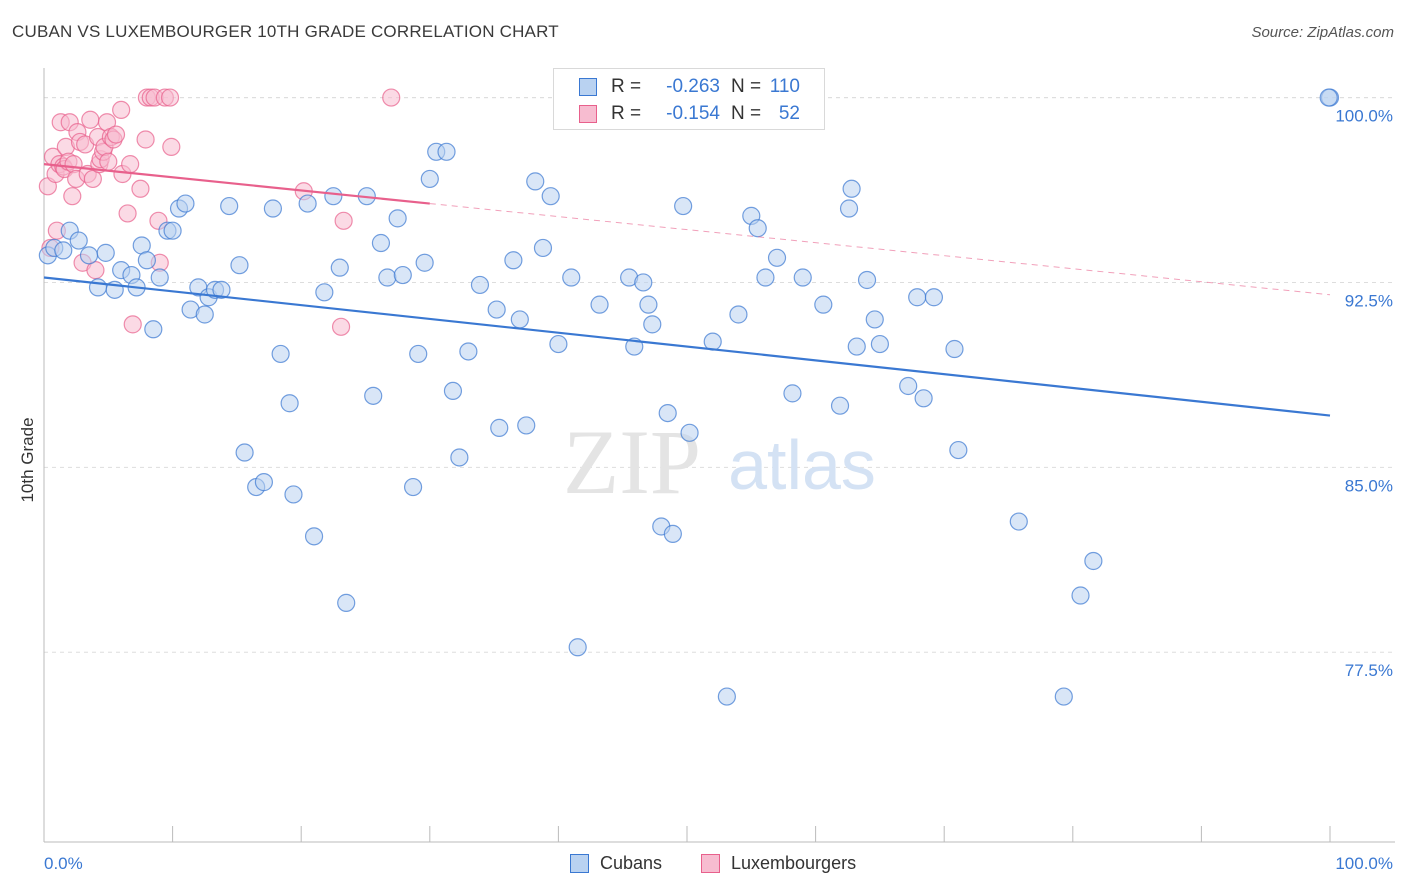 The image size is (1406, 892). Describe the element at coordinates (27, 460) in the screenshot. I see `y-axis-label: 10th Grade` at that location.